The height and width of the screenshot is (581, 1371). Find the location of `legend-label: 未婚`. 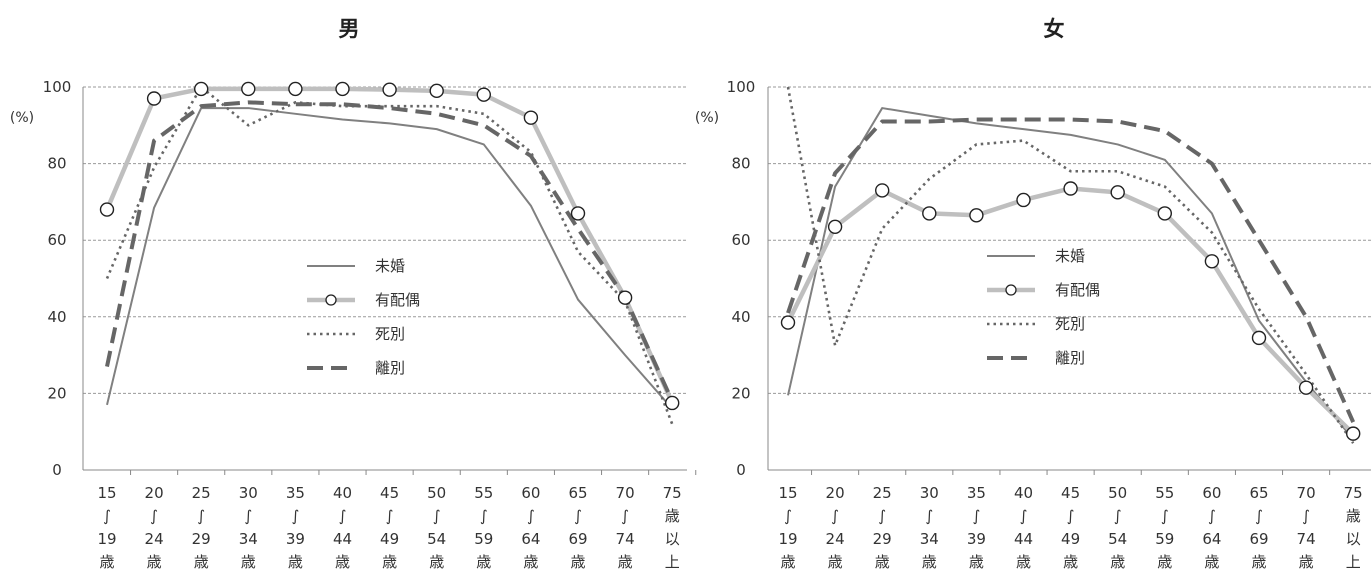

legend-label: 未婚 is located at coordinates (390, 266).